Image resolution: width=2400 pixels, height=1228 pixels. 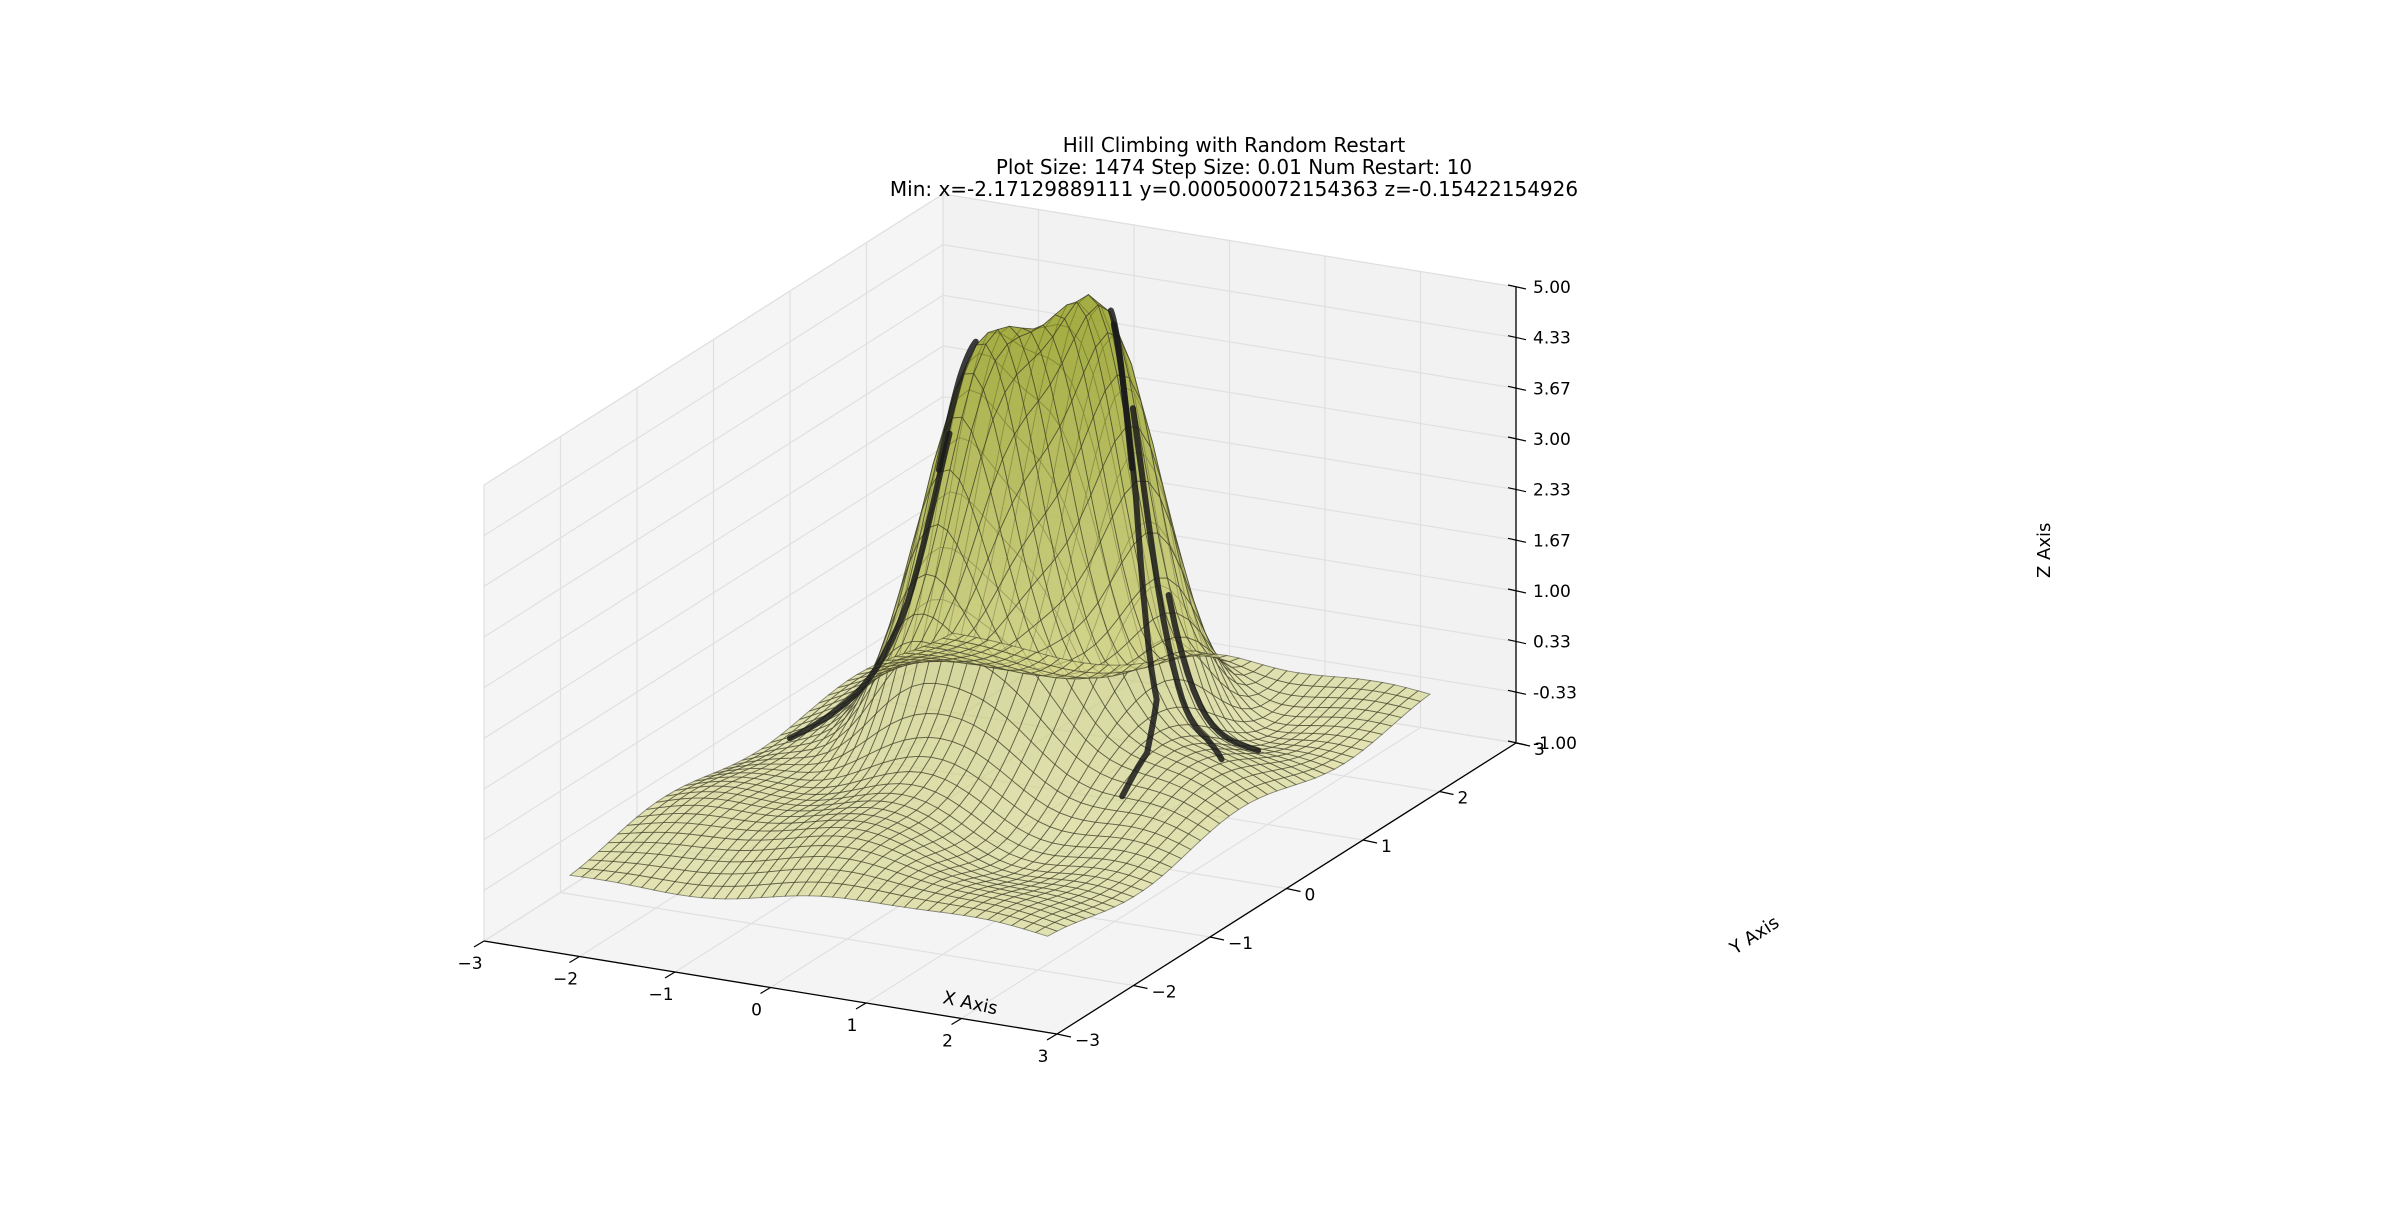 I want to click on x-tick-label: 2, so click(x=947, y=1042).